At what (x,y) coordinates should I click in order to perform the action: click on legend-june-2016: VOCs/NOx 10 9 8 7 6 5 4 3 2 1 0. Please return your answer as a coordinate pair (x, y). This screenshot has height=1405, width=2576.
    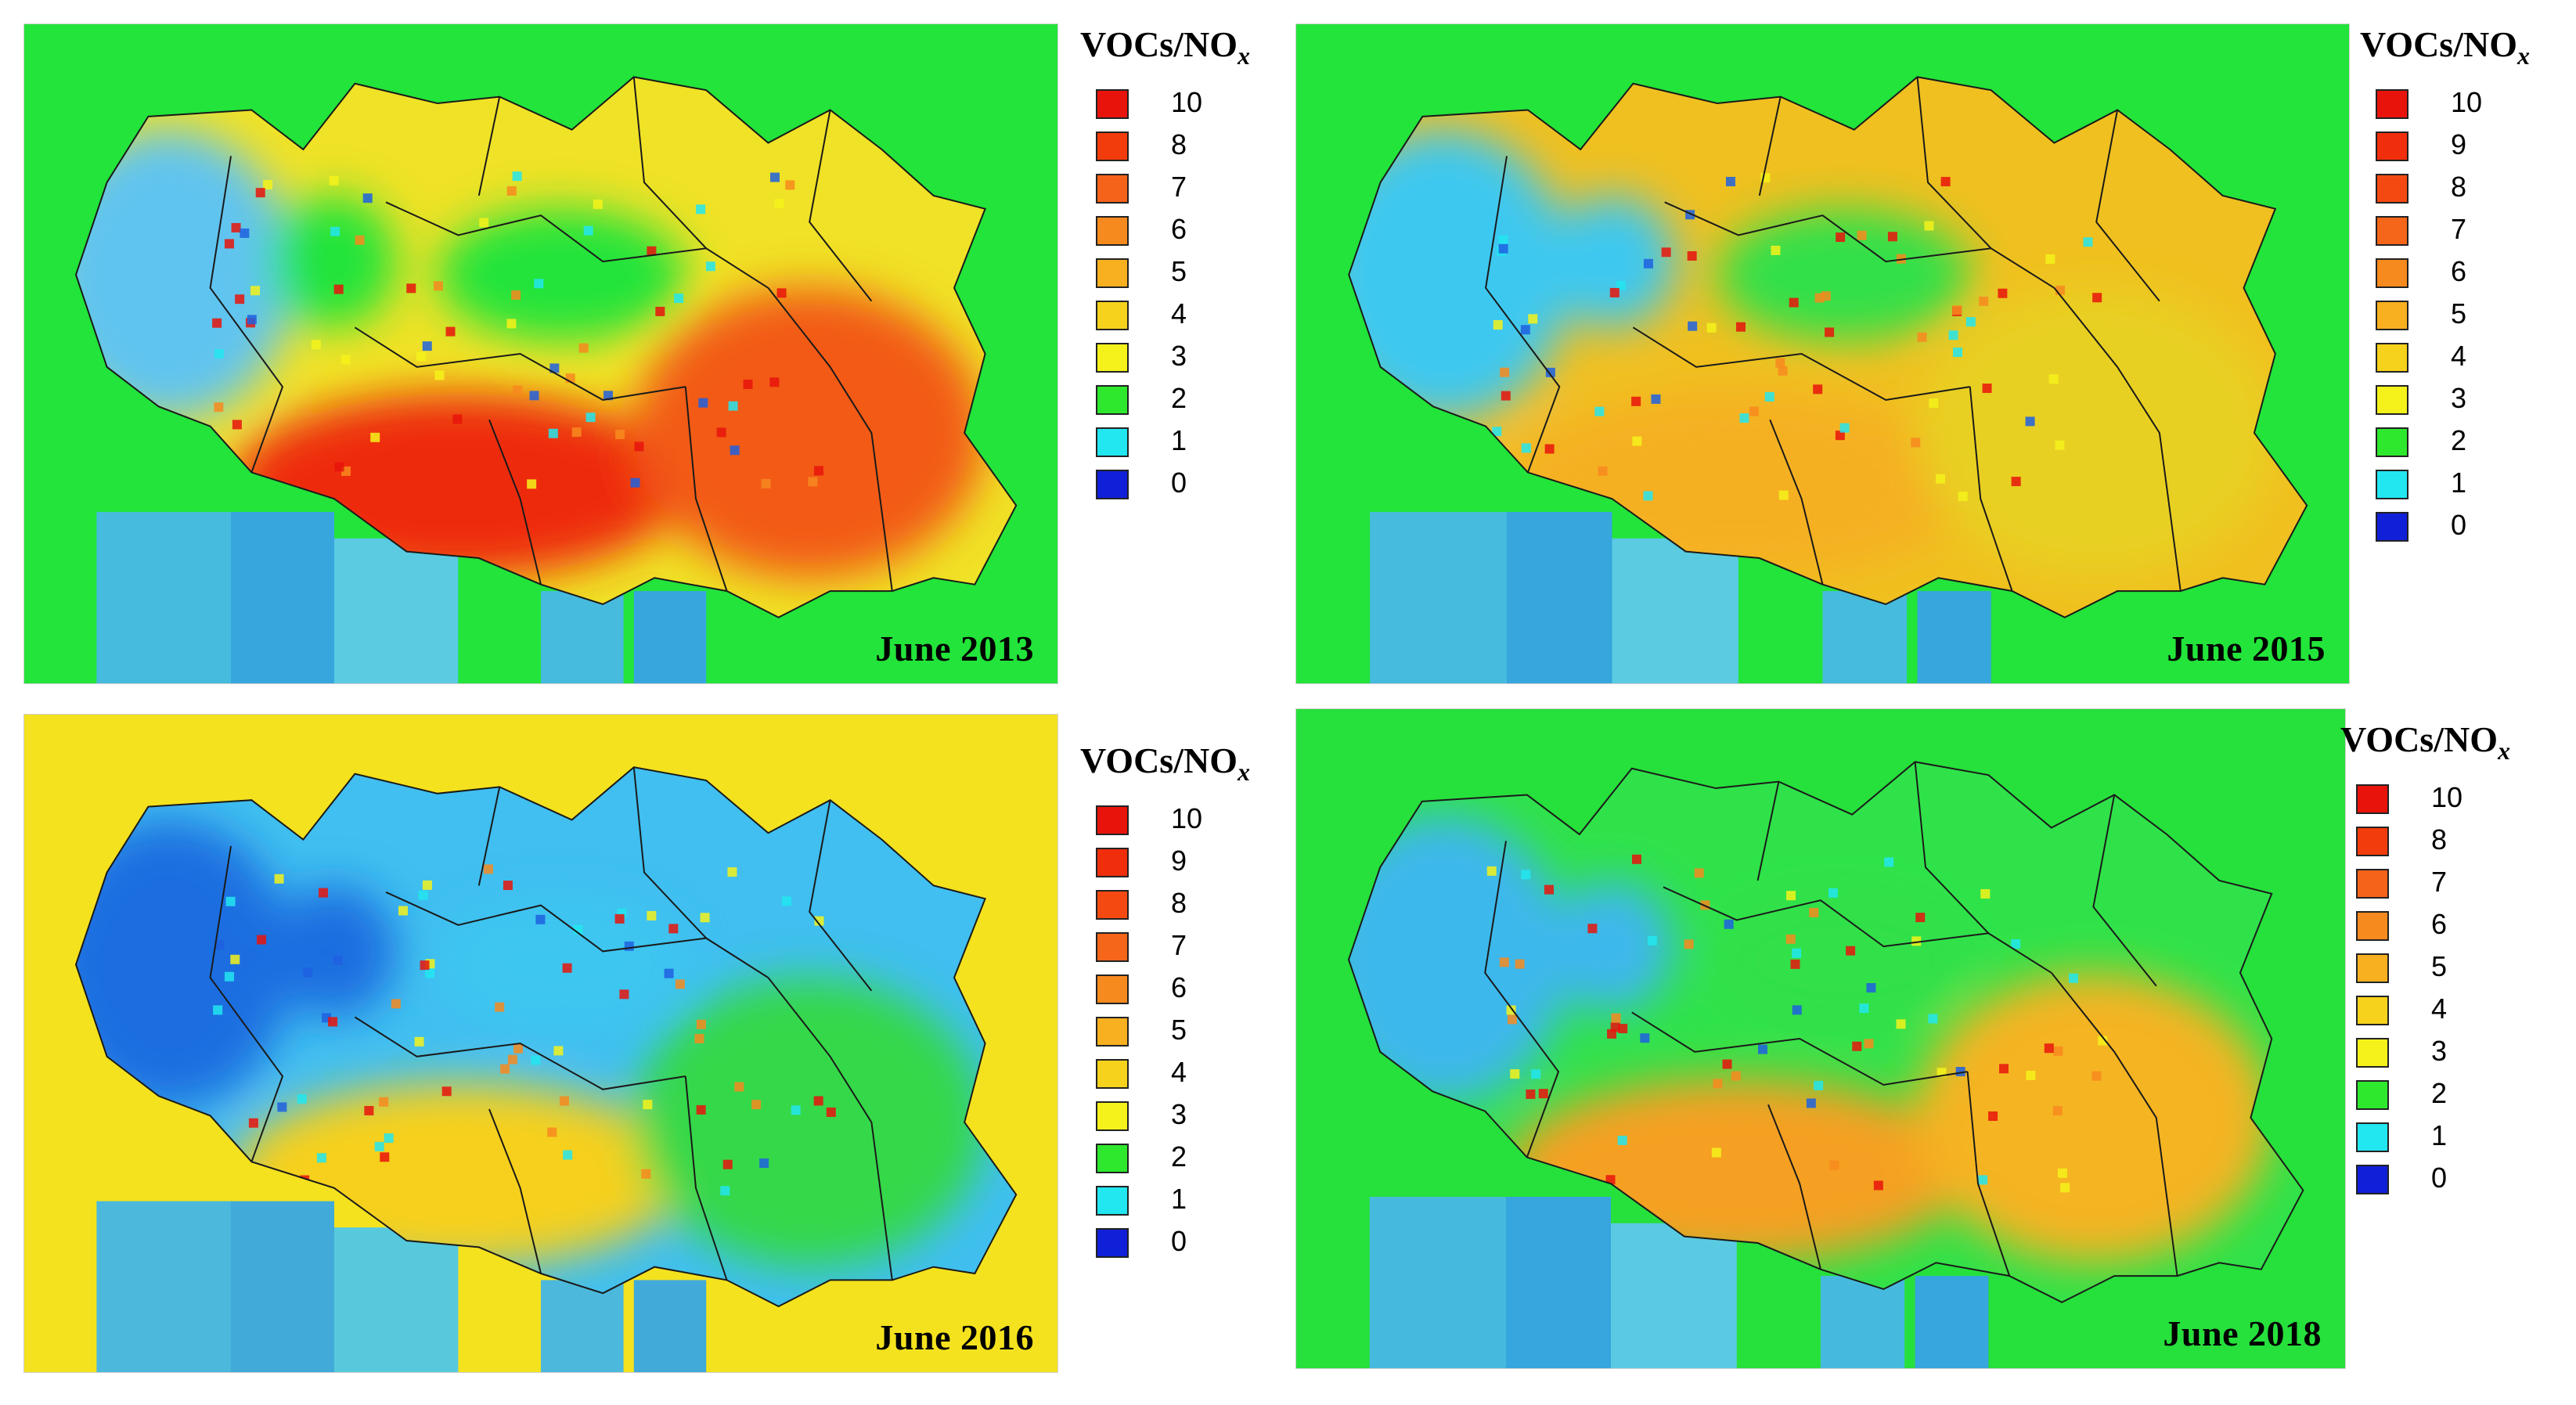
    Looking at the image, I should click on (1193, 1006).